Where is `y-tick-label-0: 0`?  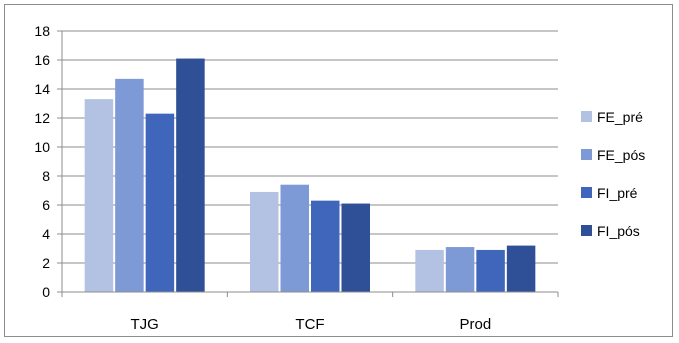
y-tick-label-0: 0 is located at coordinates (46, 292).